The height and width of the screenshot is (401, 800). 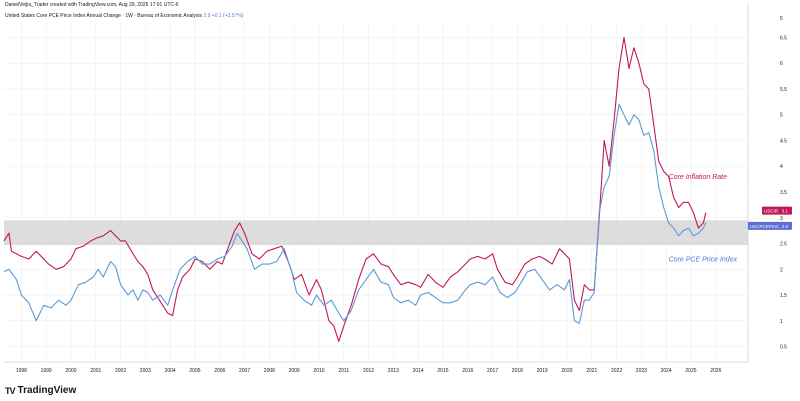 I want to click on y-tick-label: 5.5, so click(x=783, y=90).